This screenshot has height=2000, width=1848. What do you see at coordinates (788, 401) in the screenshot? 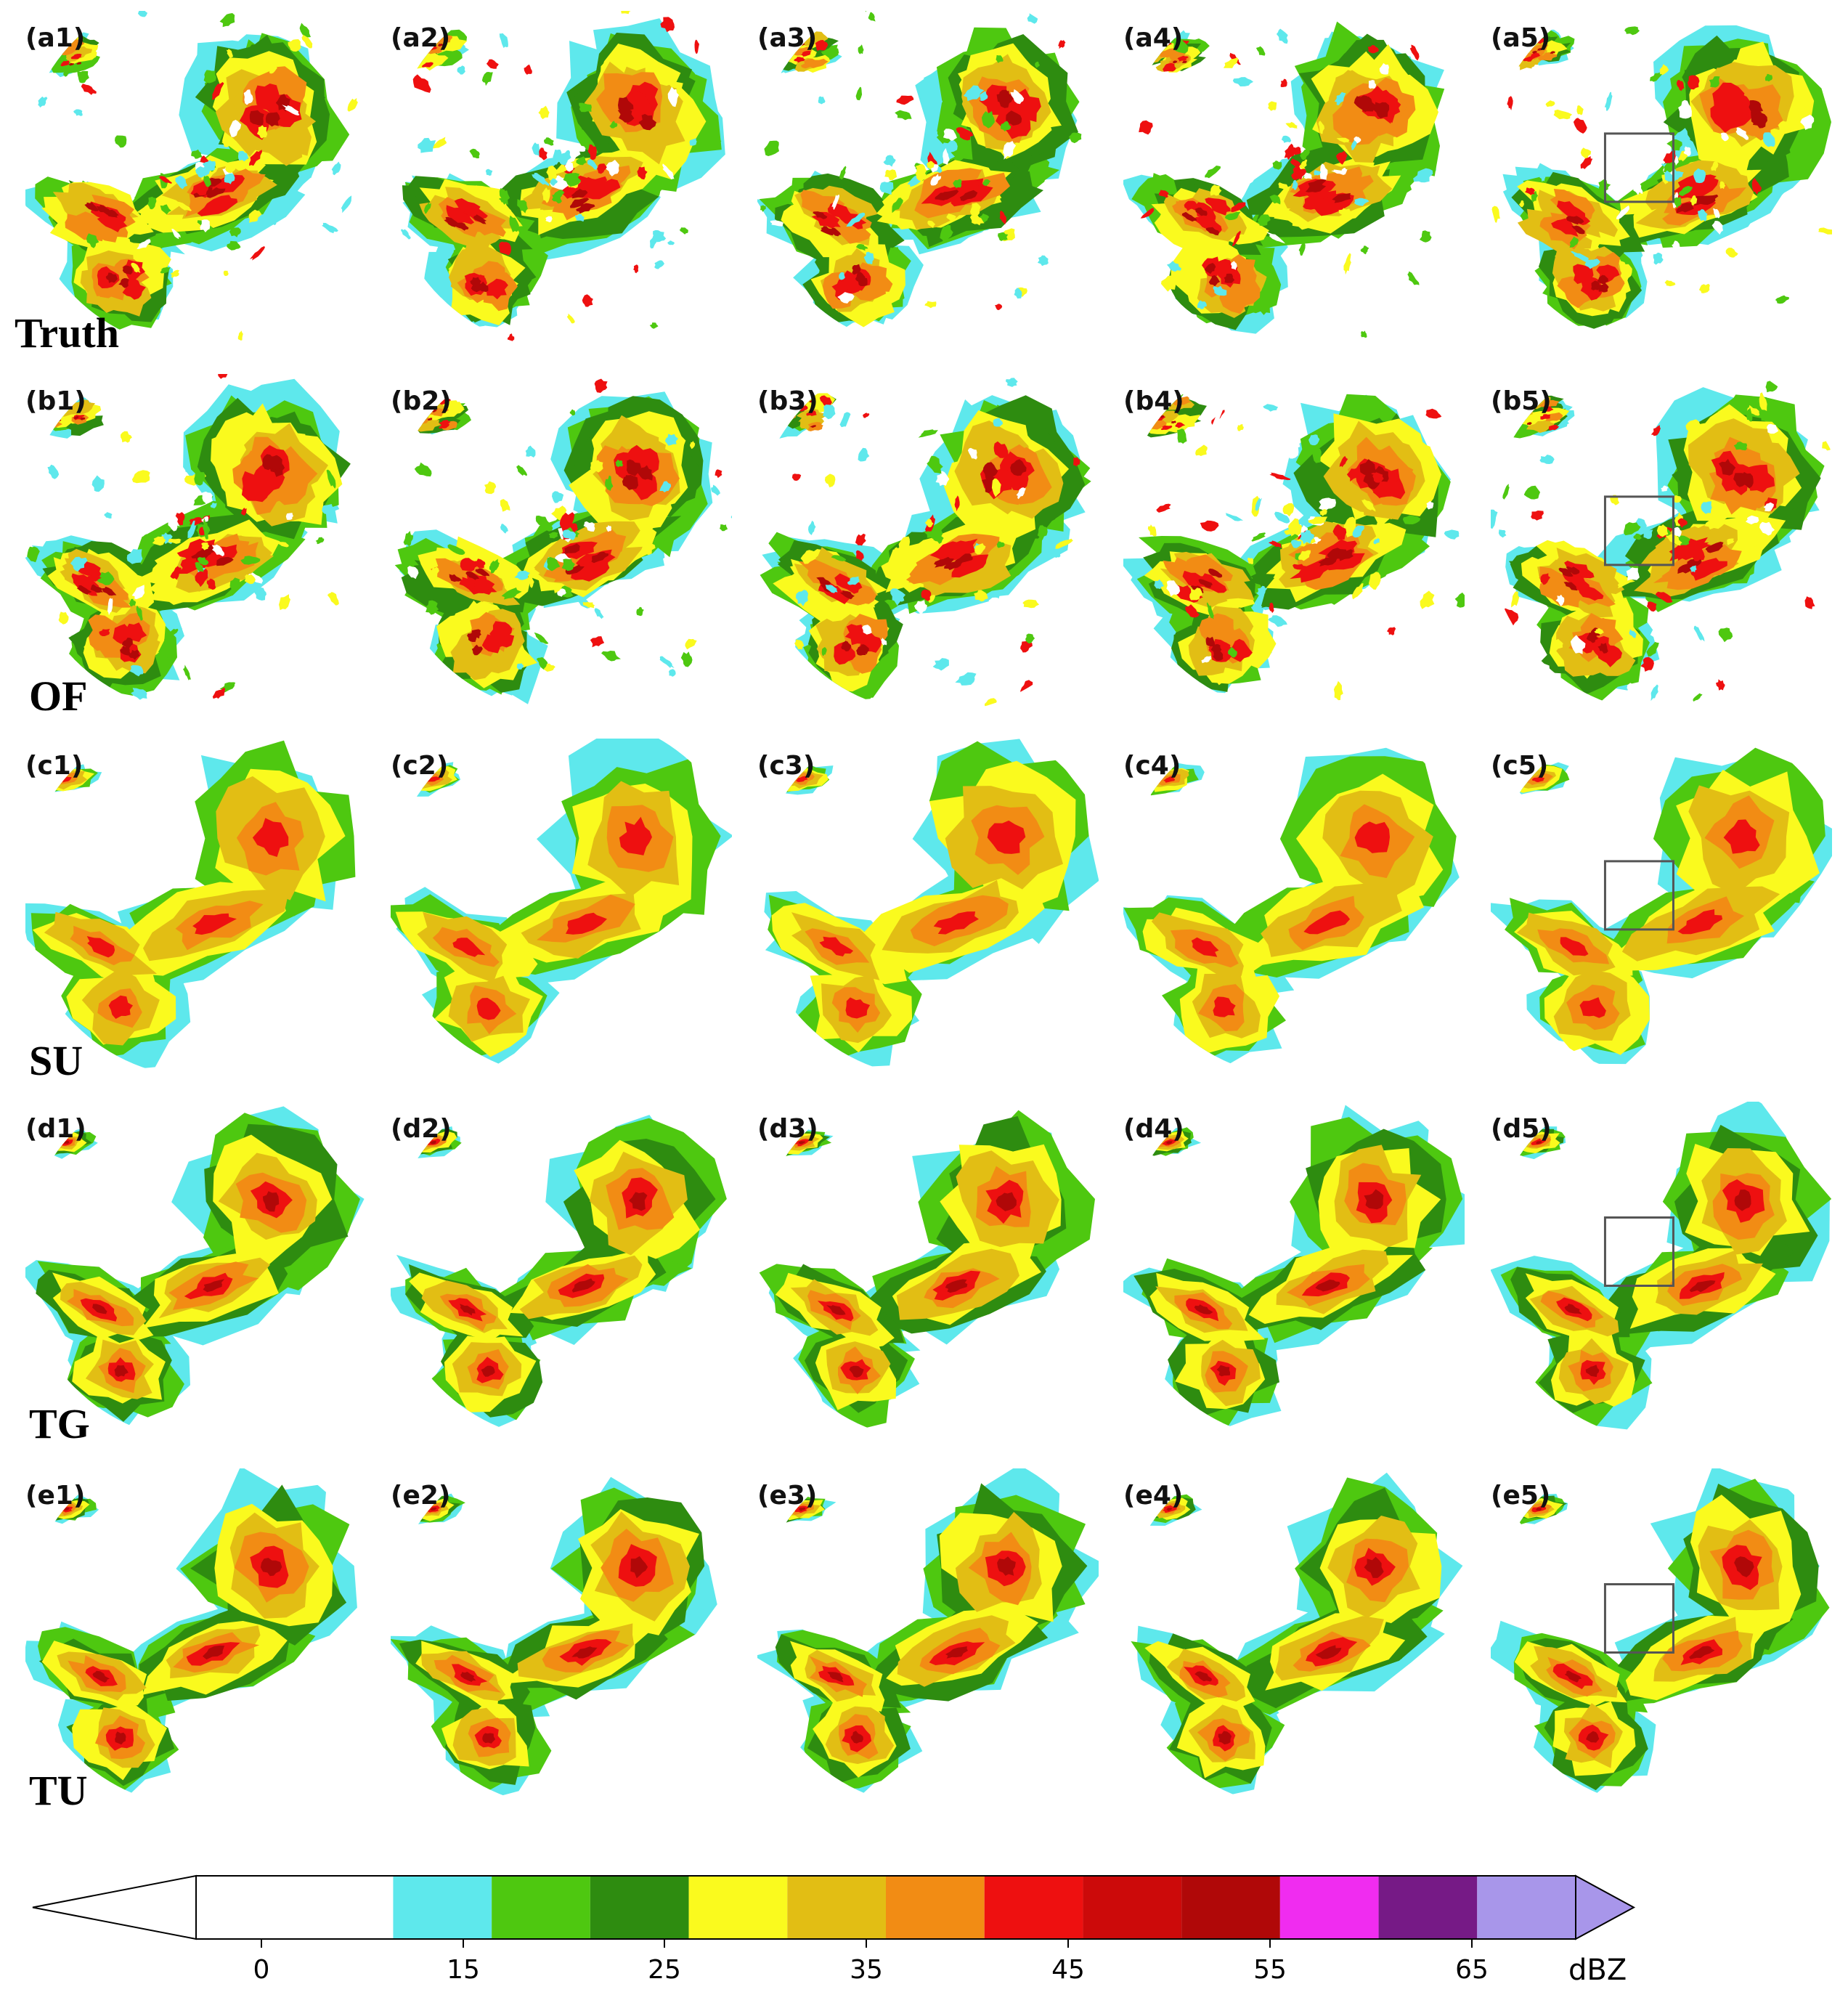
I see `panel-label: (b3)` at bounding box center [788, 401].